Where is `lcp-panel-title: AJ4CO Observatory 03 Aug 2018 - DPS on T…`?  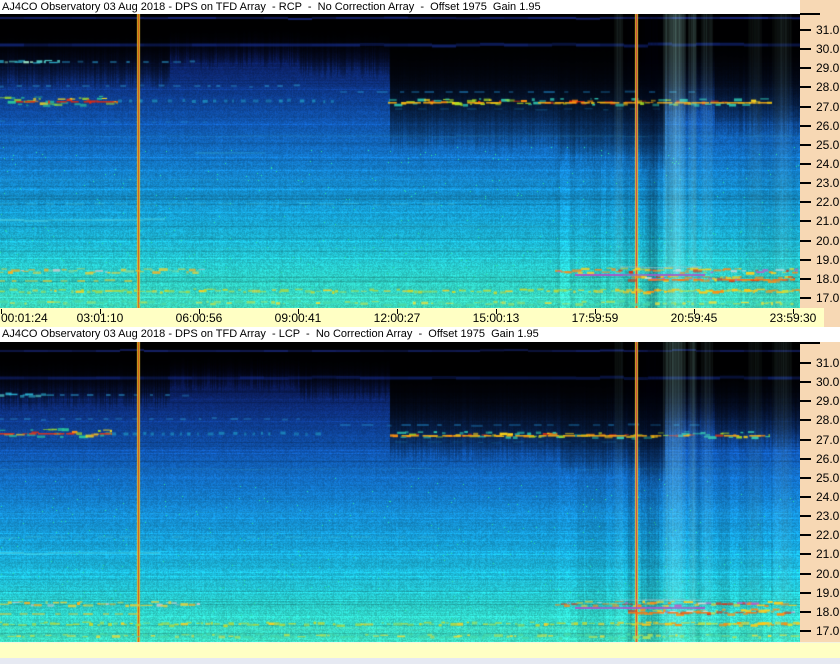
lcp-panel-title: AJ4CO Observatory 03 Aug 2018 - DPS on T… is located at coordinates (420, 334).